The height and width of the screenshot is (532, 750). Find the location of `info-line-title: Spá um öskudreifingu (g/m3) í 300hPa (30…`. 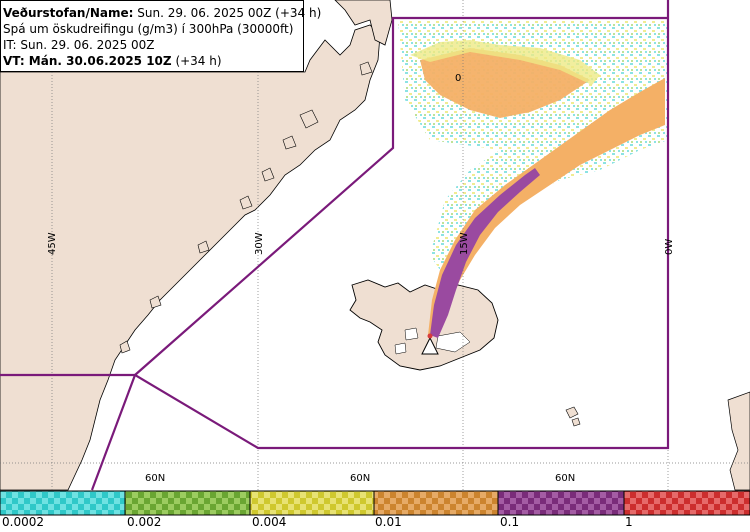

info-line-title: Spá um öskudreifingu (g/m3) í 300hPa (30… is located at coordinates (148, 29).